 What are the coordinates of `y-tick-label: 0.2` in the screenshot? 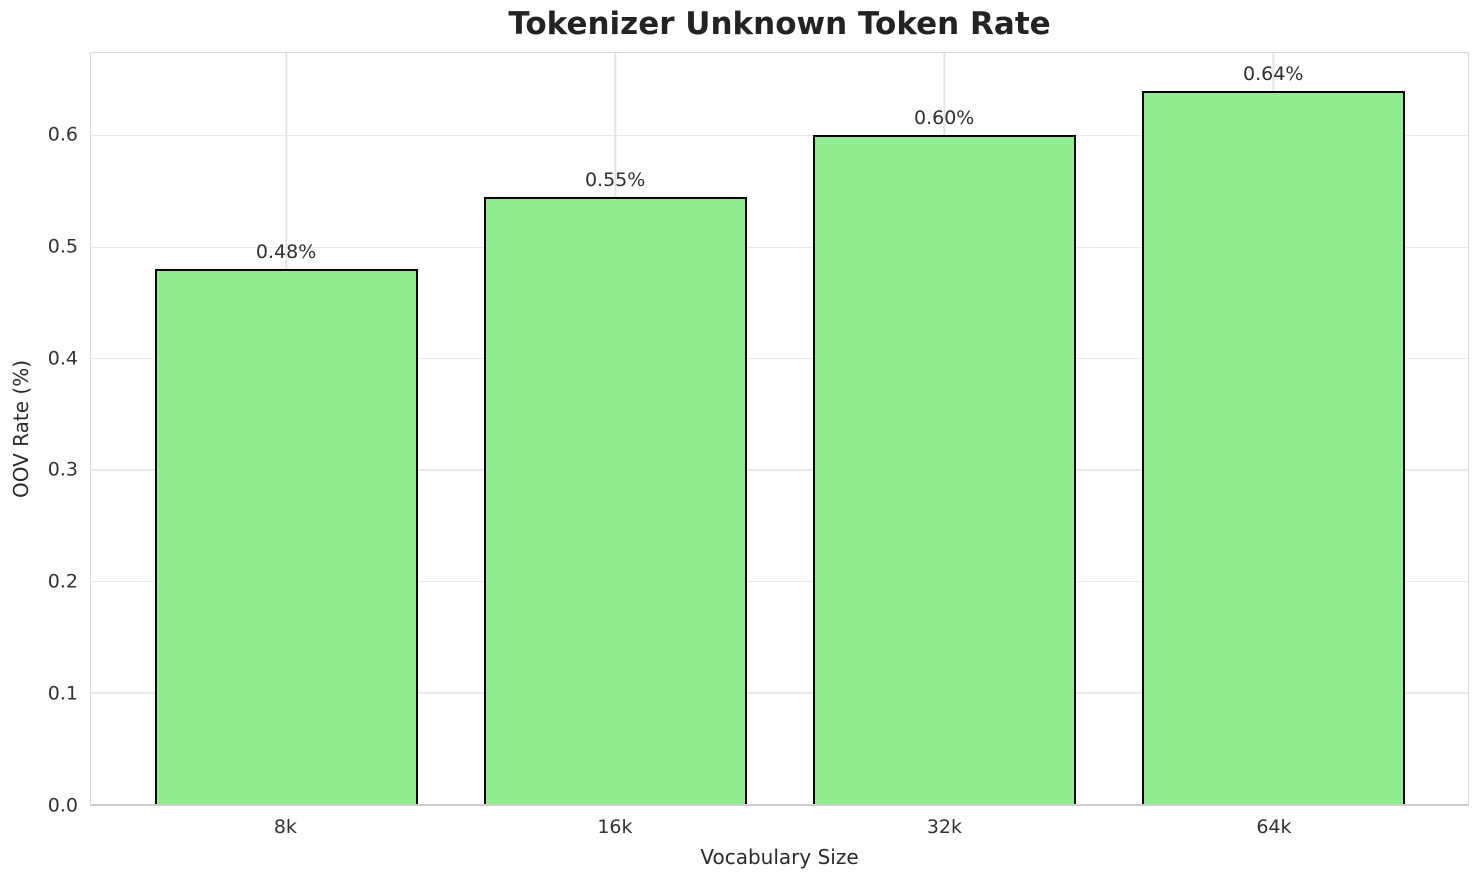 It's located at (62, 581).